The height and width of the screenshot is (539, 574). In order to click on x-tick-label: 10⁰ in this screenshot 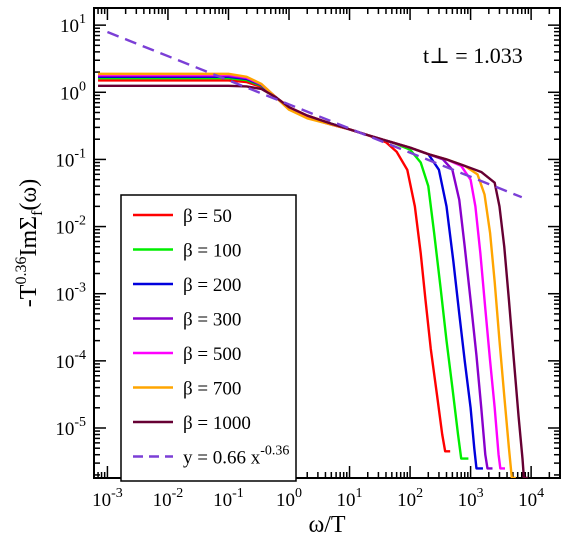, I will do `click(289, 498)`.